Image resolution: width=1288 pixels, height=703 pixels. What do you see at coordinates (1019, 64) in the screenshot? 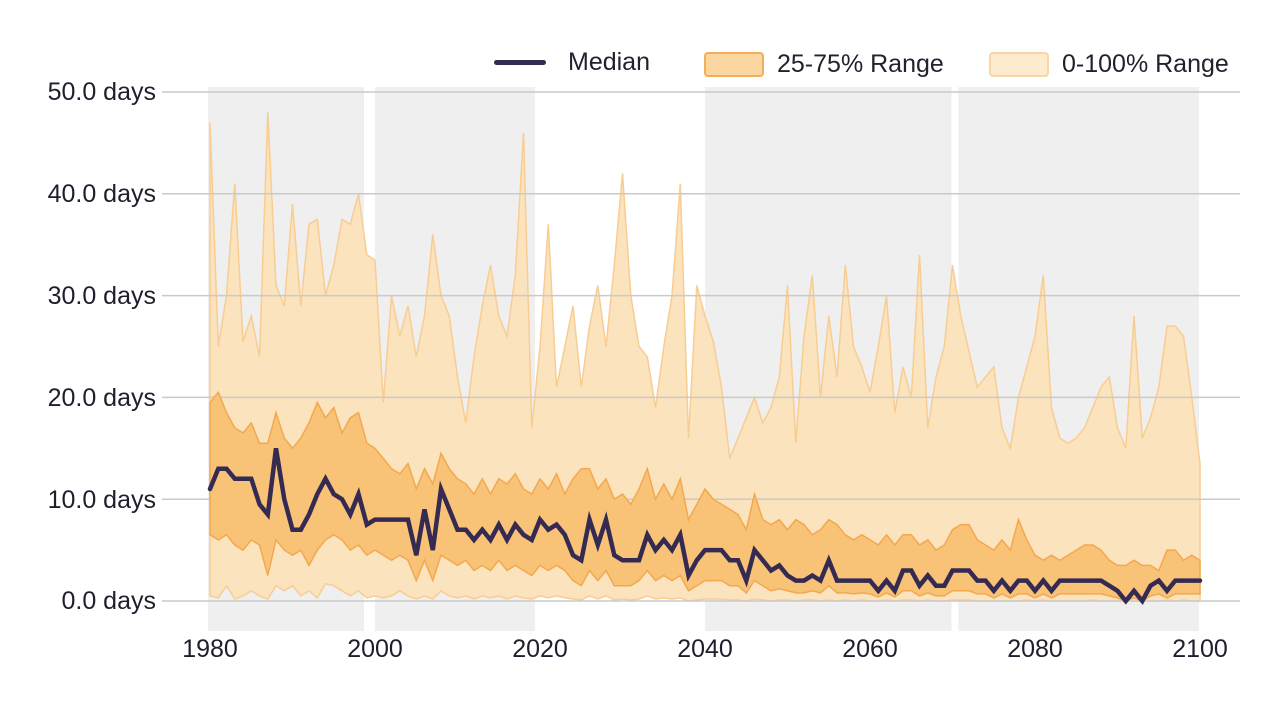
I see `0-100-range-swatch` at bounding box center [1019, 64].